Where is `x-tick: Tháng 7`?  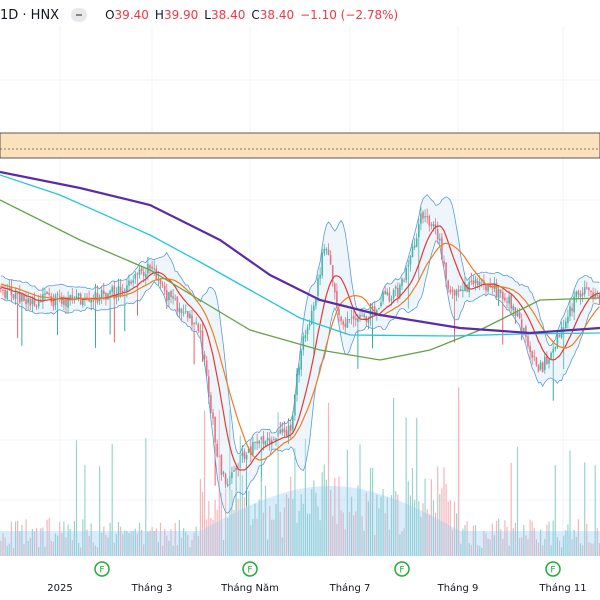
x-tick: Tháng 7 is located at coordinates (350, 588).